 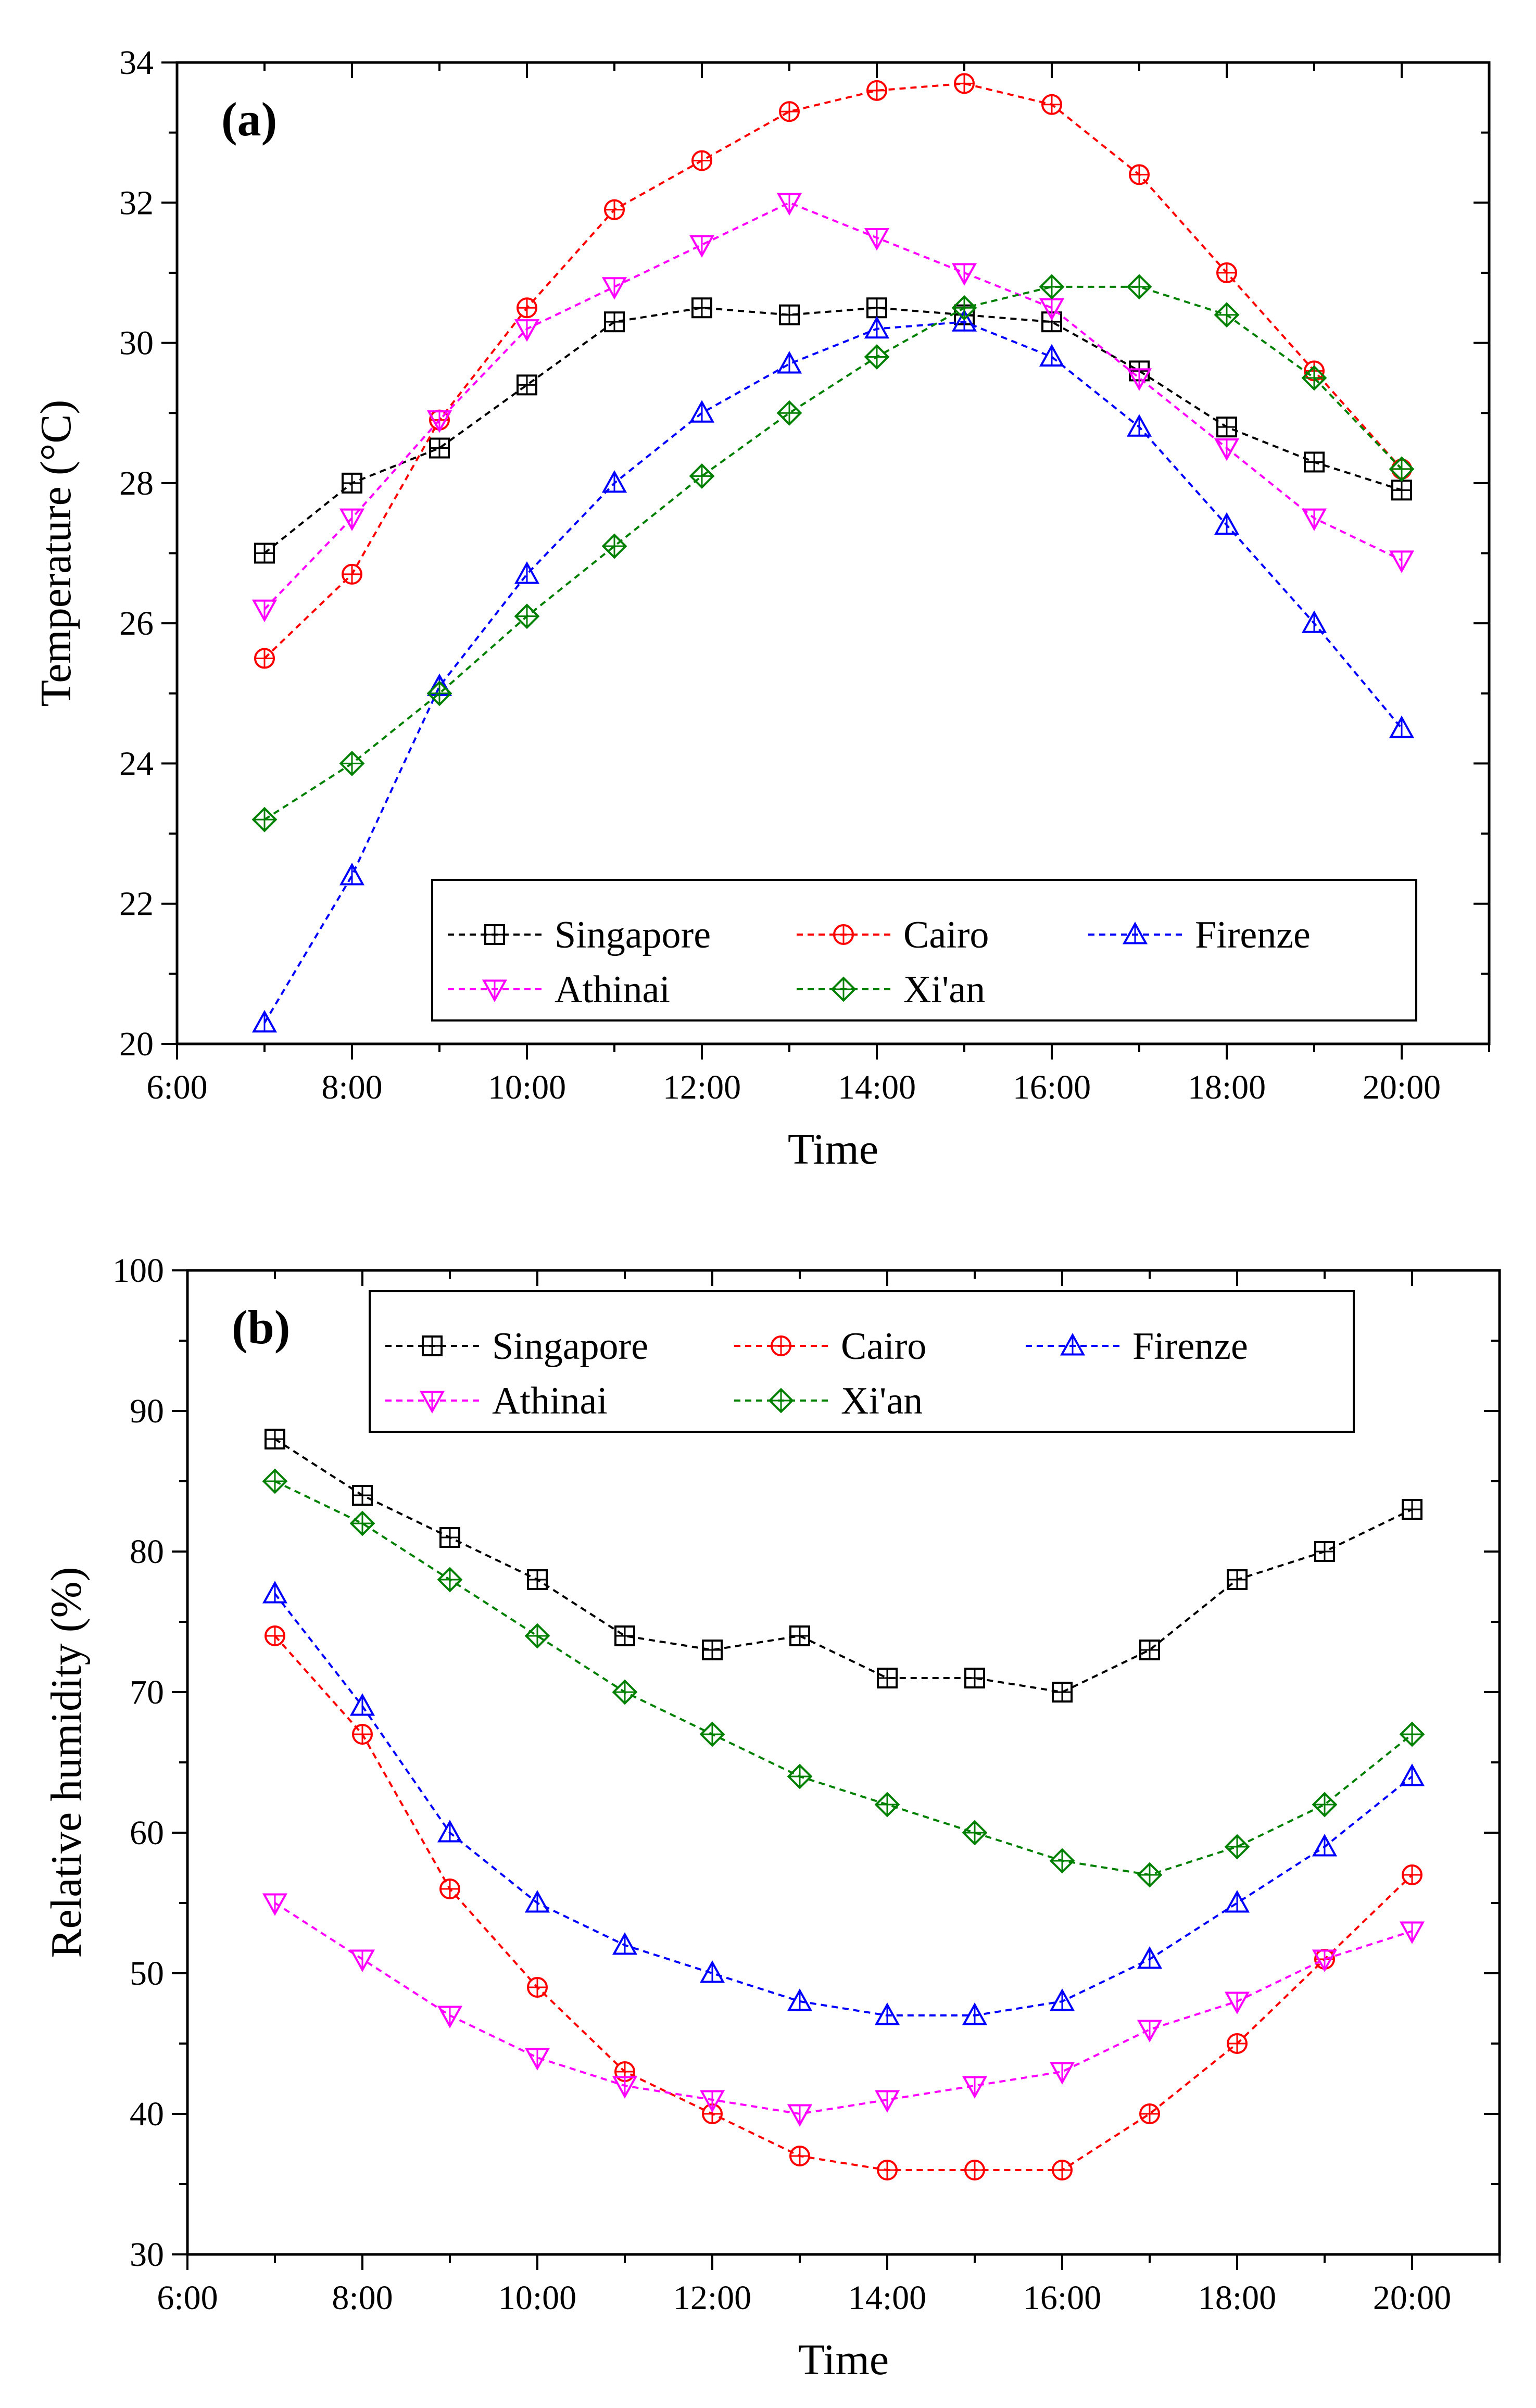 I want to click on panel-b-legend-entry-singapore-marker-cross, so click(x=432, y=1346).